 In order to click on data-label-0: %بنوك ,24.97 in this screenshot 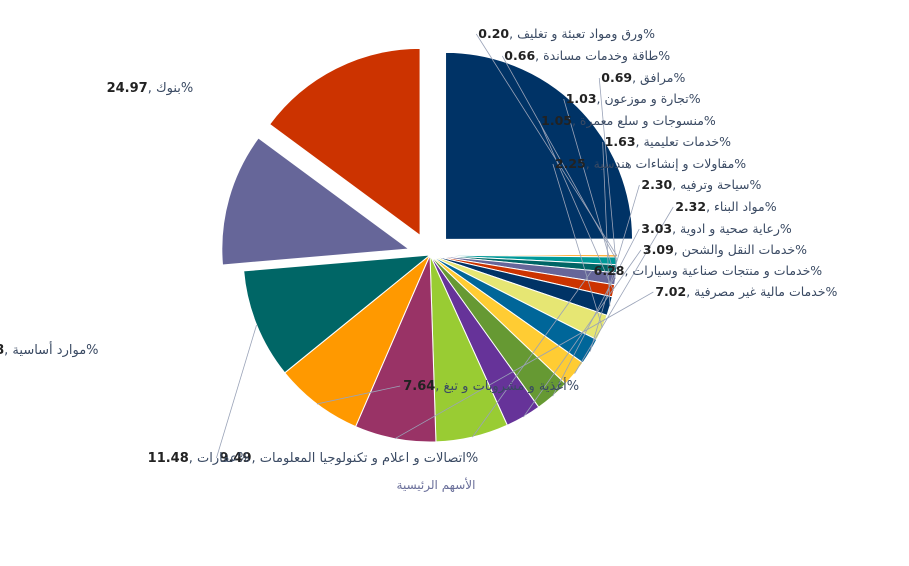, I will do `click(150, 88)`.